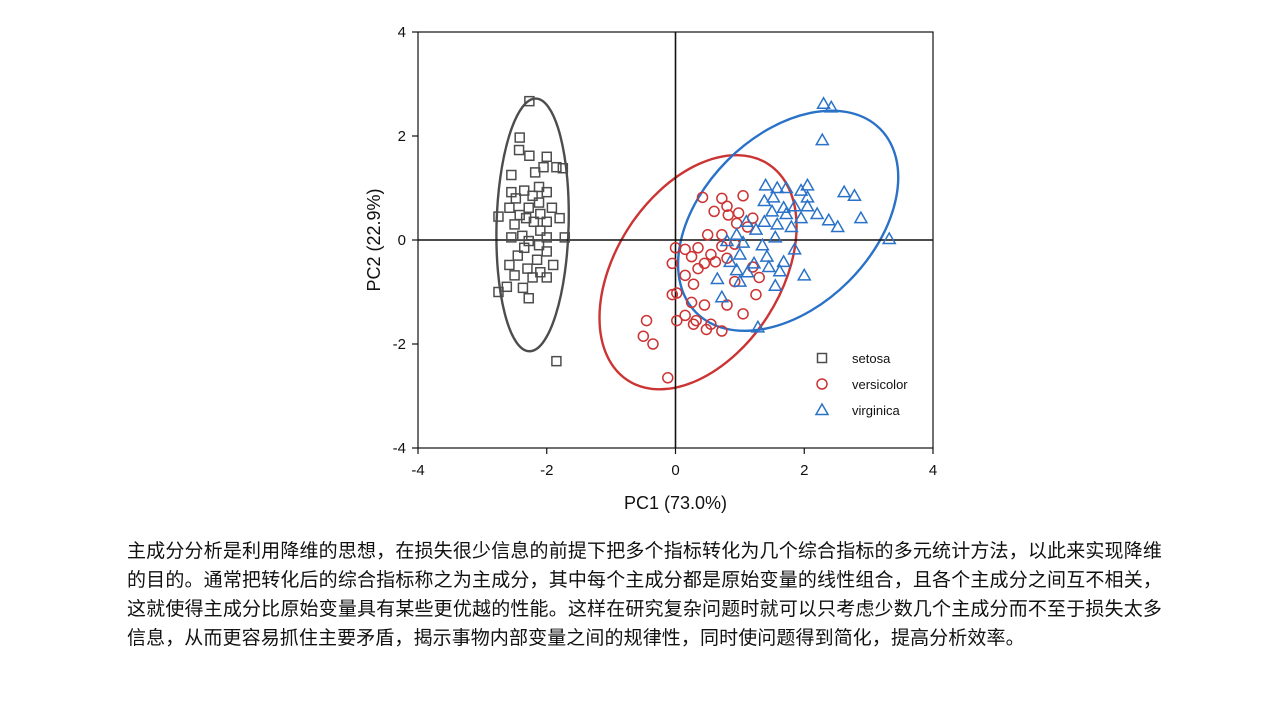 Image resolution: width=1280 pixels, height=720 pixels. Describe the element at coordinates (880, 384) in the screenshot. I see `versicolor-legend-label: versicolor` at that location.